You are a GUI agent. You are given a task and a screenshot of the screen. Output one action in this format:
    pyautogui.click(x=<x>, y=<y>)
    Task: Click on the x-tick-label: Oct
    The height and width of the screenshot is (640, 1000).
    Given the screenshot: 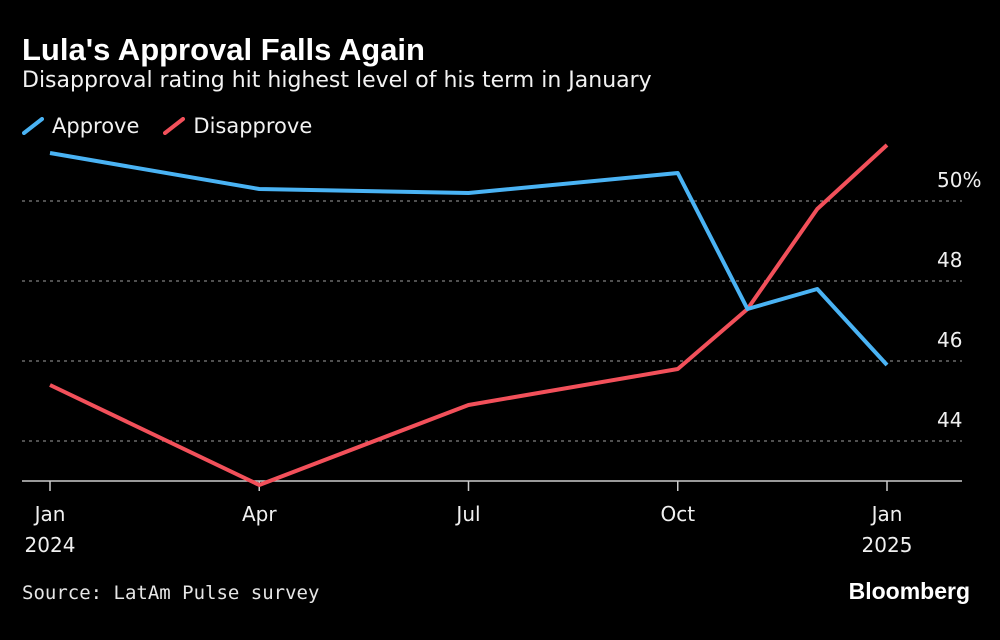 What is the action you would take?
    pyautogui.click(x=677, y=514)
    